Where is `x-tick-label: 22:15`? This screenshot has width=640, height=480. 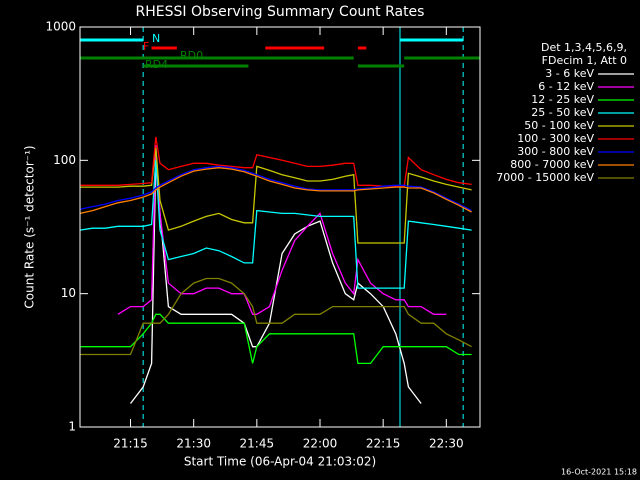 x-tick-label: 22:15 is located at coordinates (383, 444).